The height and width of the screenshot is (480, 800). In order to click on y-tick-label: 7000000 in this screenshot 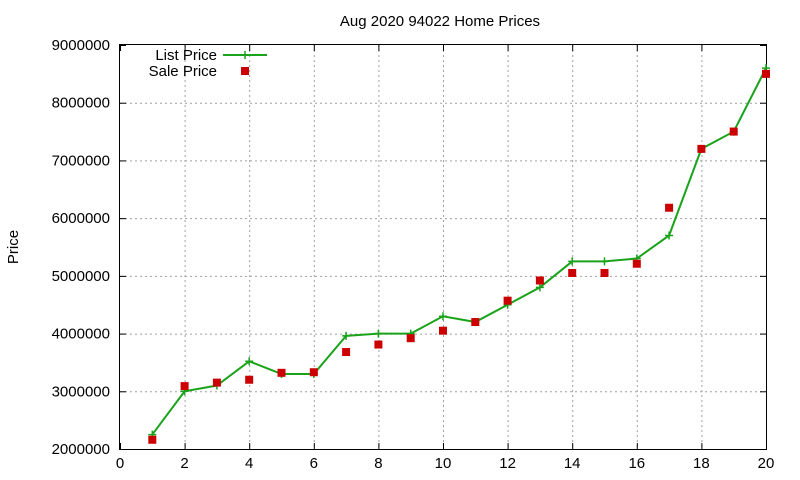, I will do `click(81, 160)`.